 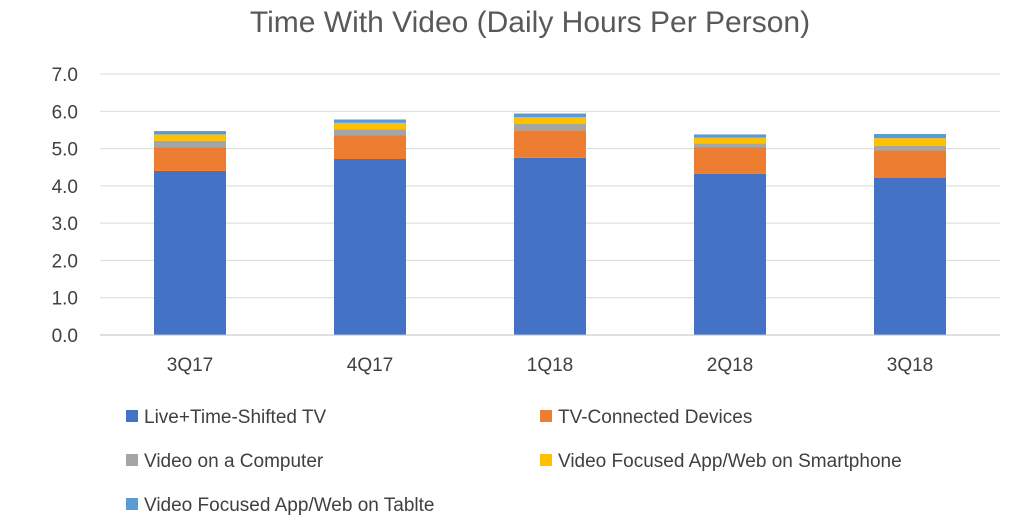 I want to click on y-tick-label: 1.0, so click(x=65, y=299).